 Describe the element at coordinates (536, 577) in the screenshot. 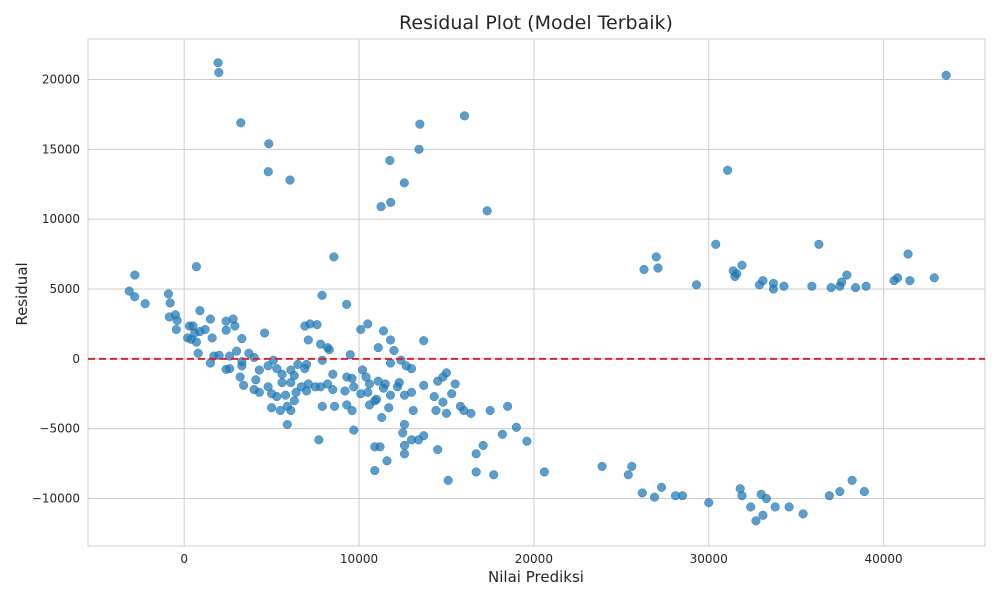

I see `x-axis-label: Nilai Prediksi` at that location.